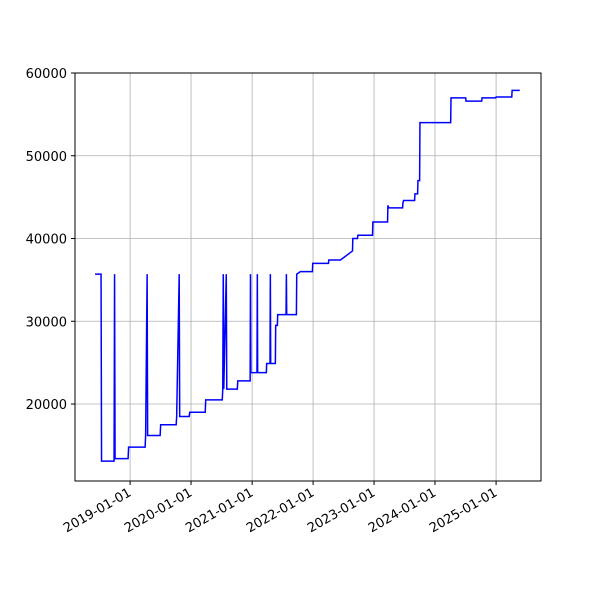  Describe the element at coordinates (463, 510) in the screenshot. I see `x-tick-label: 2025-01-01` at that location.